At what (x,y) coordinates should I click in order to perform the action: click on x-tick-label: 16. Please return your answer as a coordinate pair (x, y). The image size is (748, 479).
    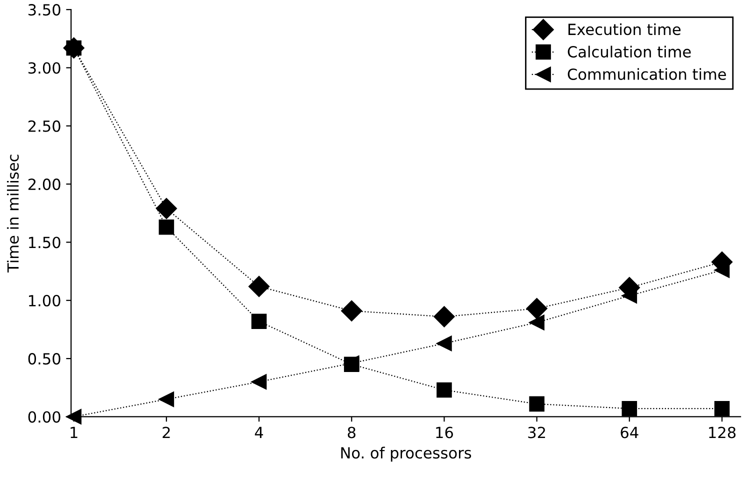
    Looking at the image, I should click on (444, 432).